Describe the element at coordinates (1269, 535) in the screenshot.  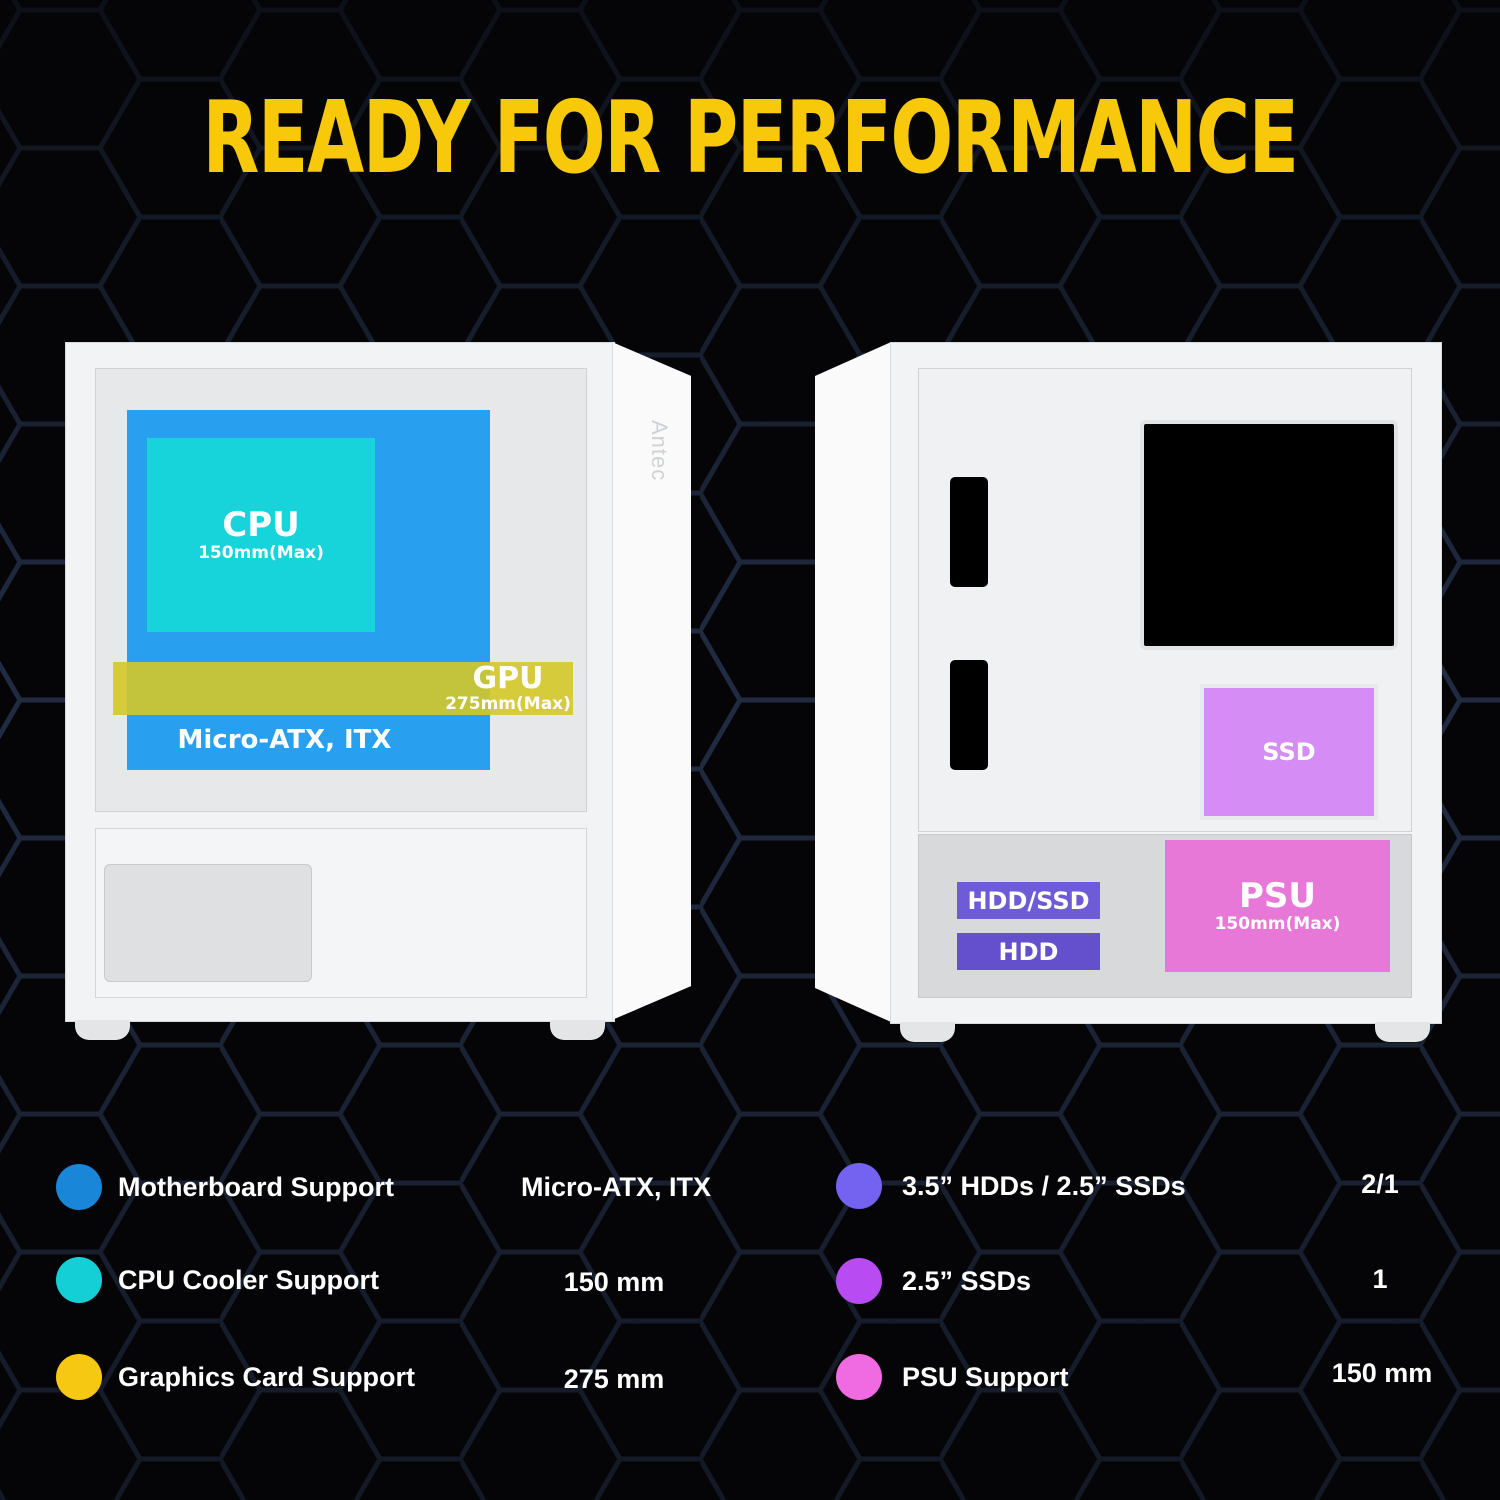
I see `cpu-cutout` at that location.